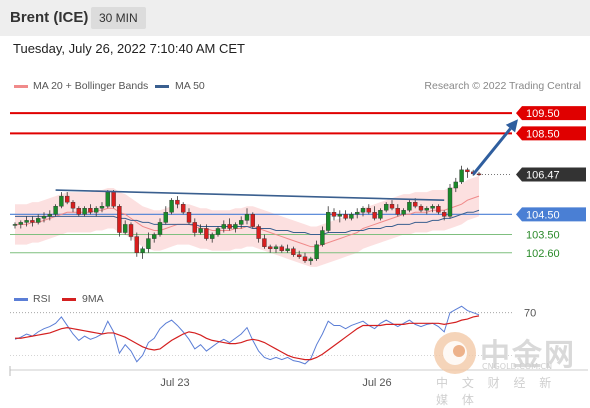 Image resolution: width=590 pixels, height=408 pixels. What do you see at coordinates (543, 215) in the screenshot?
I see `level-label-text: 104.50` at bounding box center [543, 215].